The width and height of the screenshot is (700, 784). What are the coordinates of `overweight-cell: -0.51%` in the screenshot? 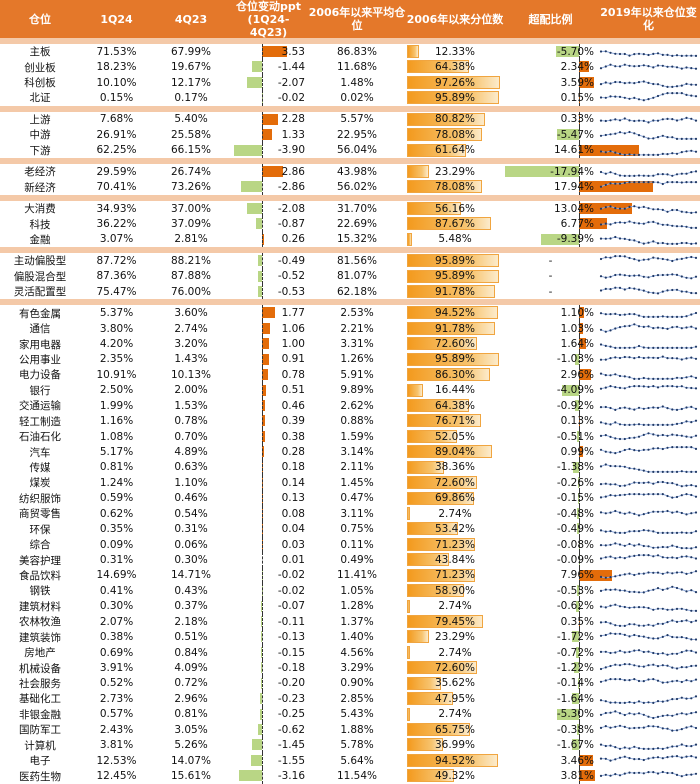 It's located at (550, 436).